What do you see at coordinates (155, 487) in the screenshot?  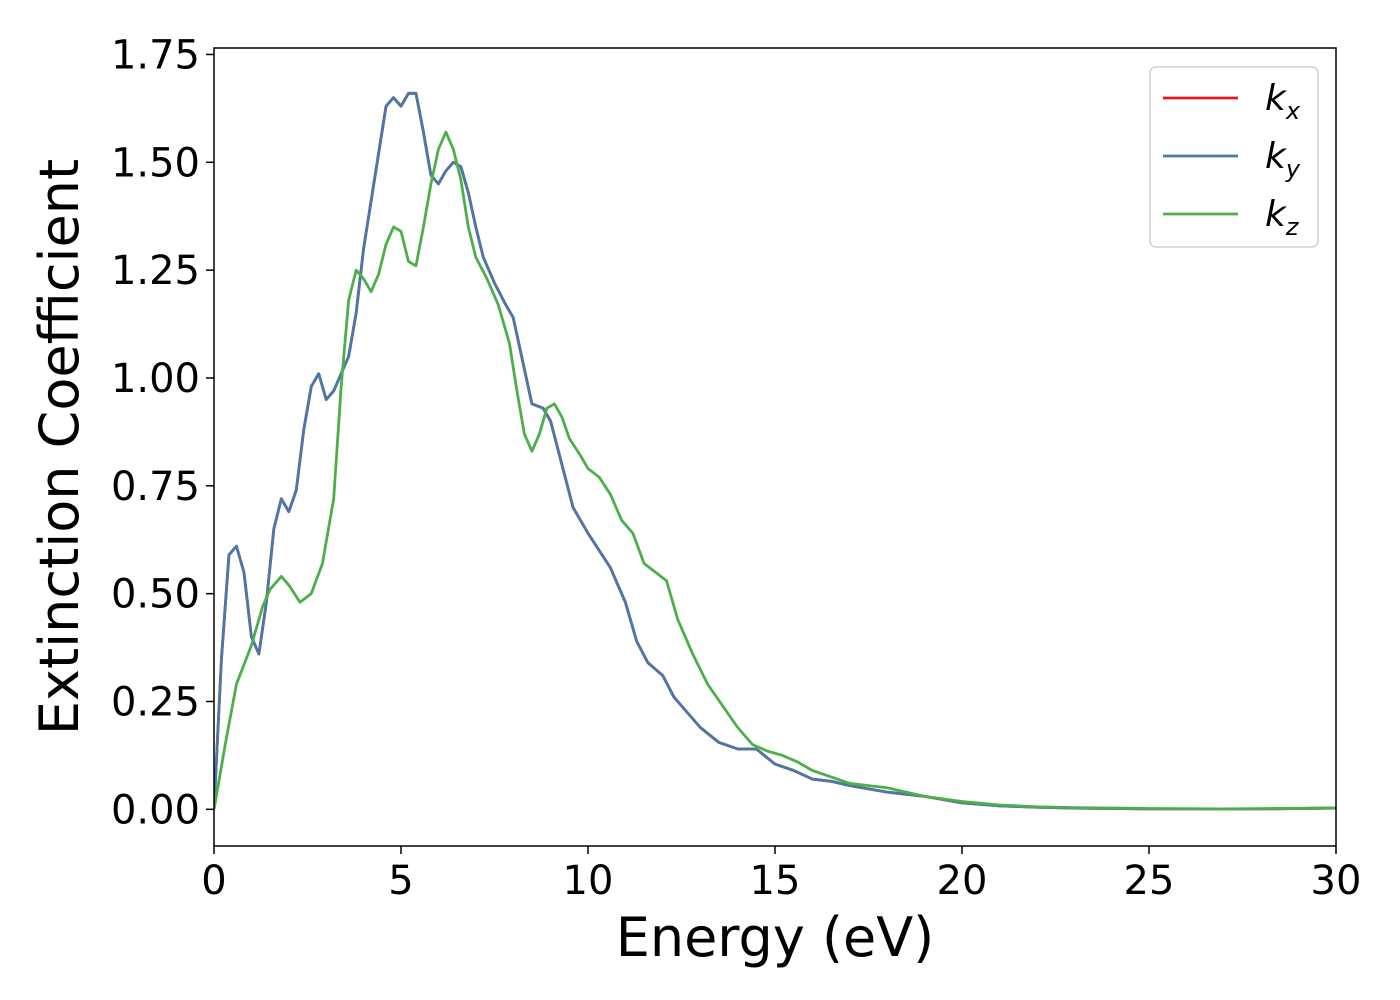 I see `y-tick-label: 0.75` at bounding box center [155, 487].